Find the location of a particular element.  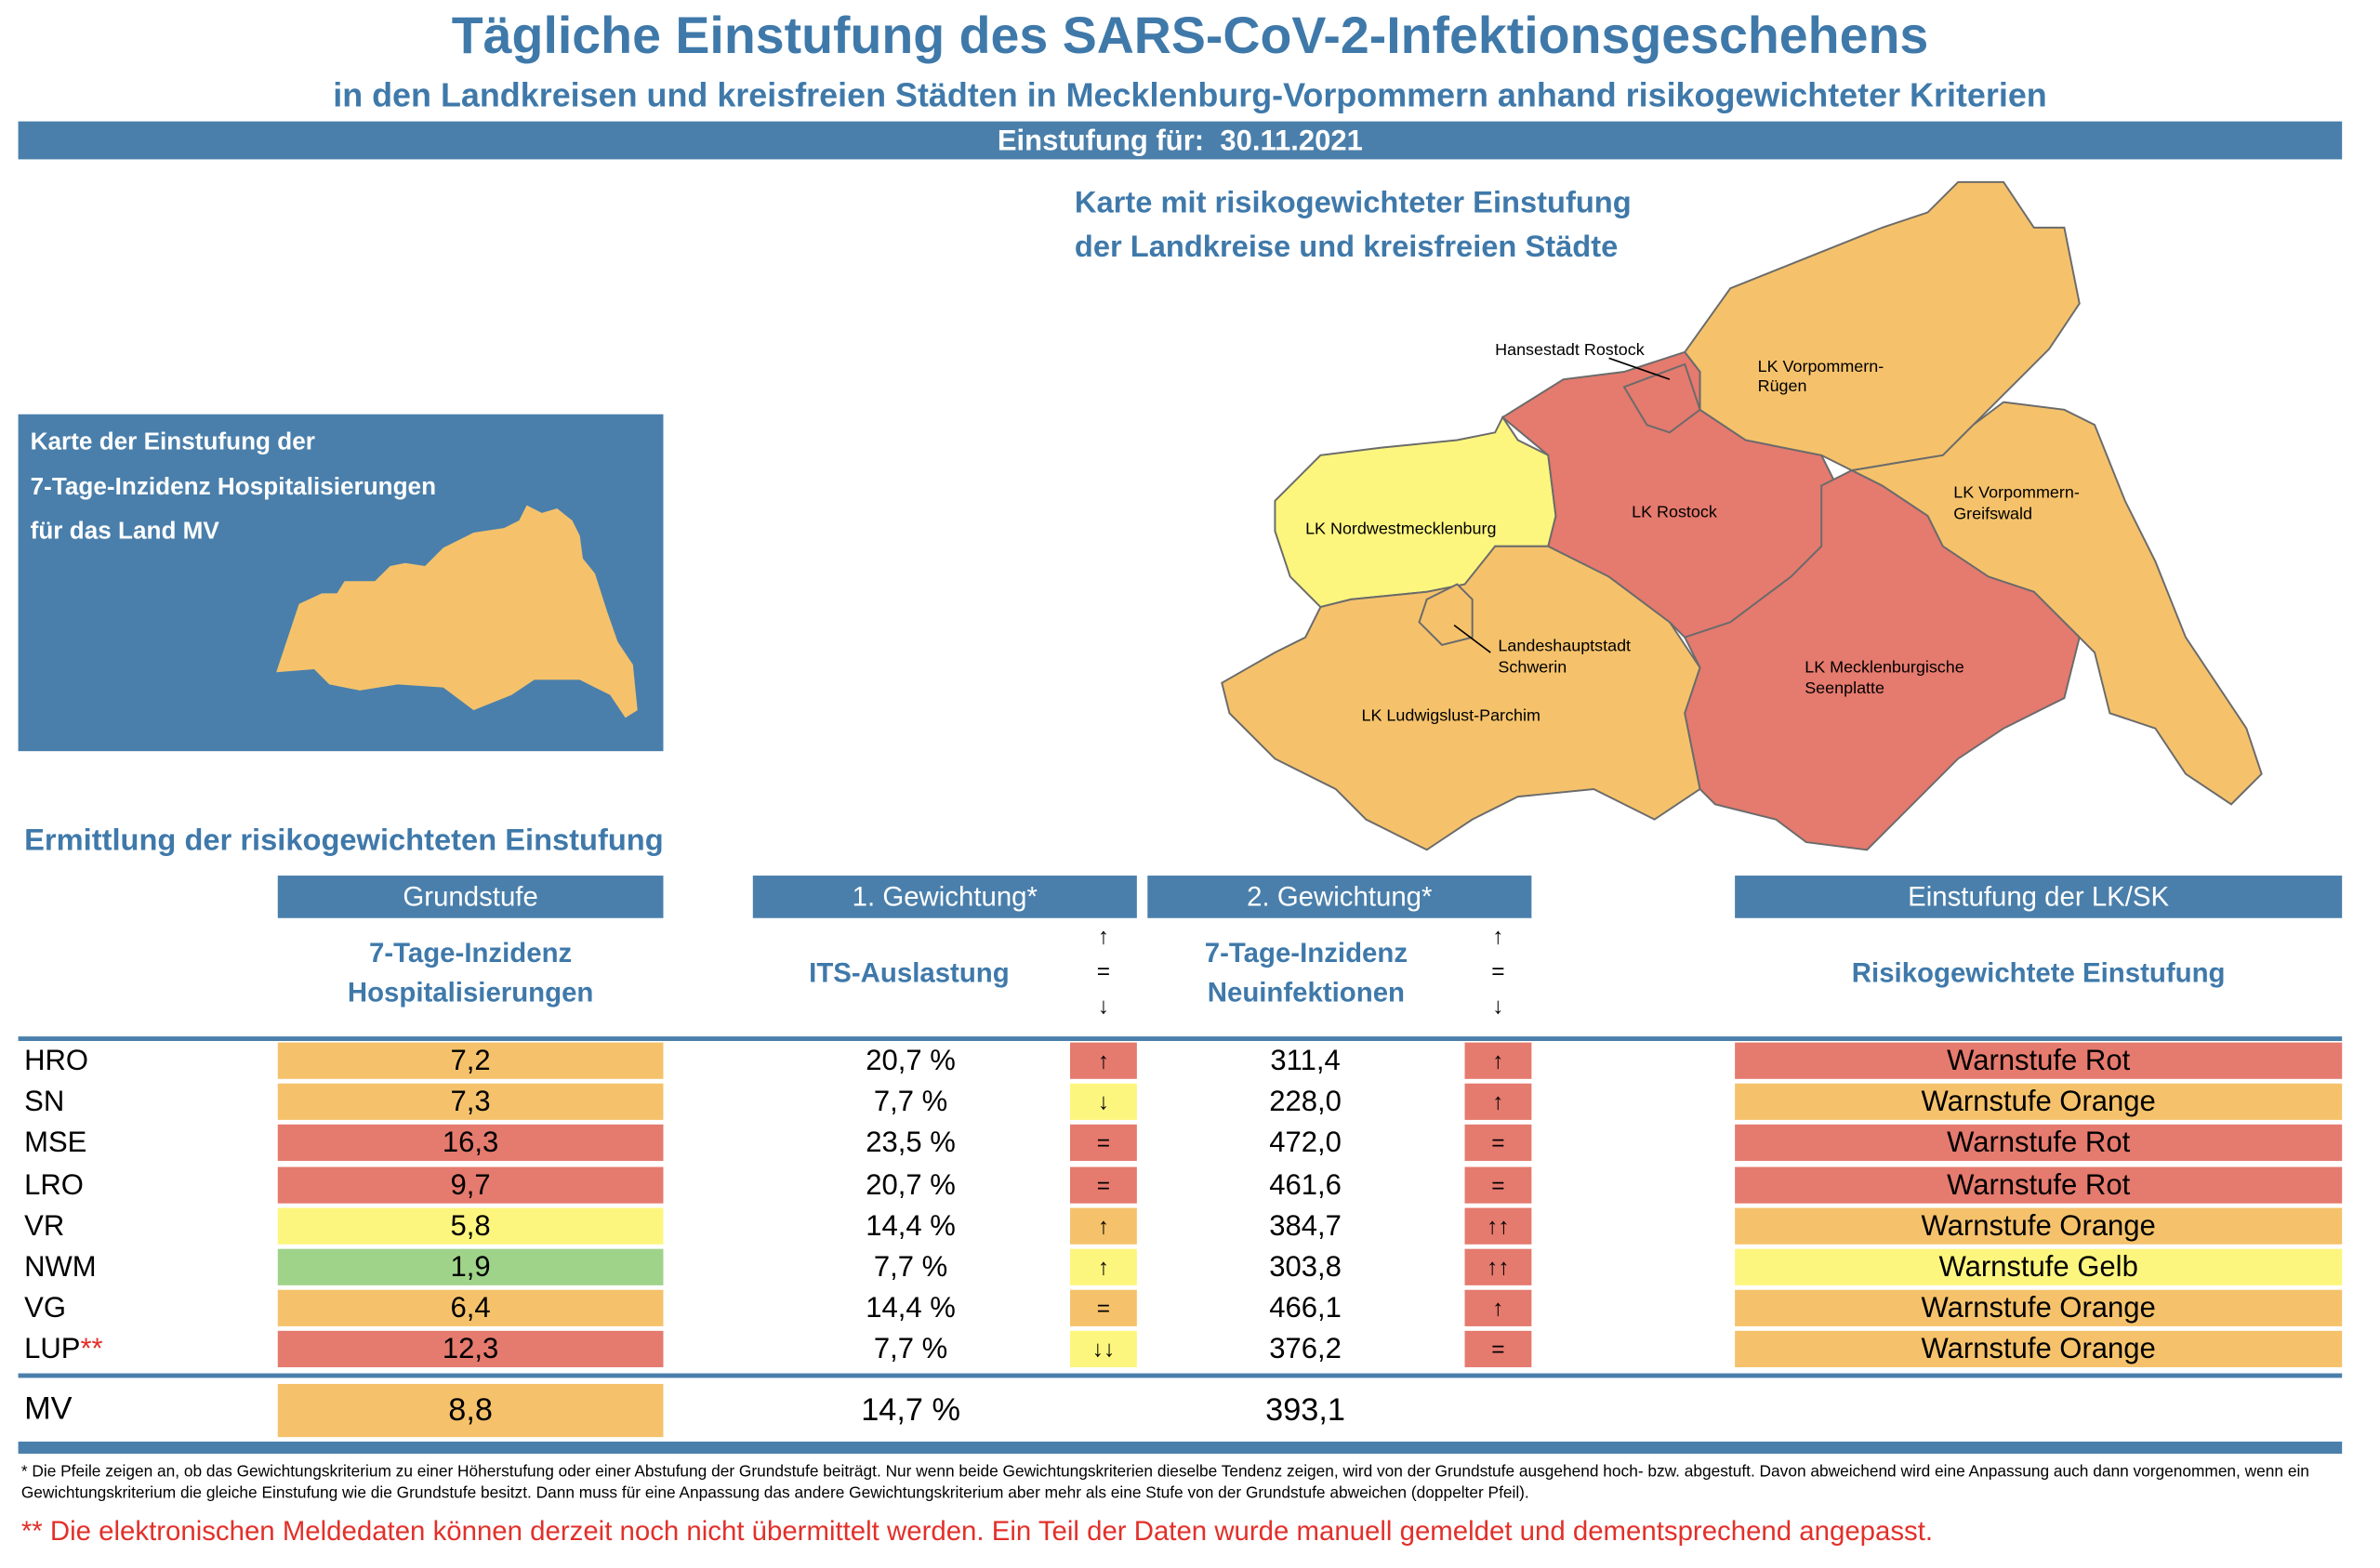

row-code: VR is located at coordinates (44, 1227).